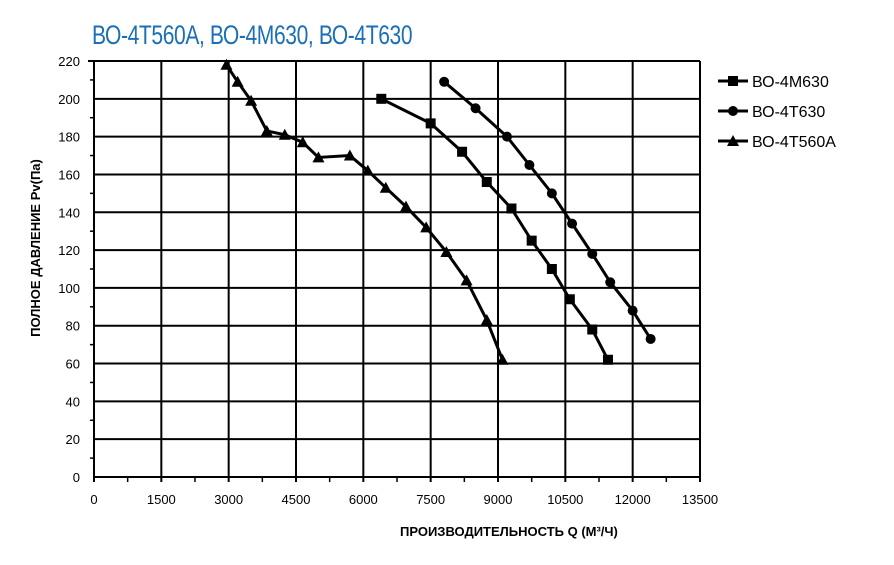 Image resolution: width=894 pixels, height=565 pixels. I want to click on y-axis-label: ПОЛНОЕ ДАВЛЕНИЕ Pv(Па), so click(35, 248).